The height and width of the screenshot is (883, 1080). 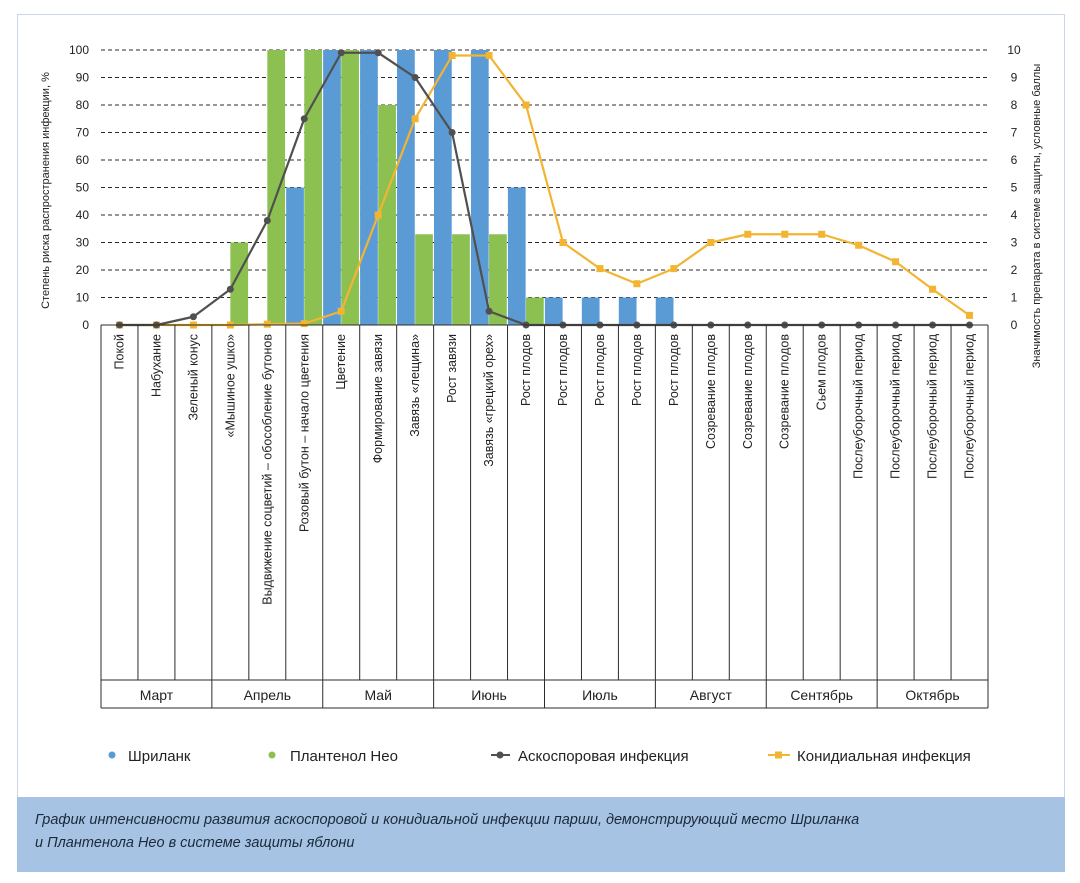 I want to click on right-tick-label: 4, so click(x=1014, y=215).